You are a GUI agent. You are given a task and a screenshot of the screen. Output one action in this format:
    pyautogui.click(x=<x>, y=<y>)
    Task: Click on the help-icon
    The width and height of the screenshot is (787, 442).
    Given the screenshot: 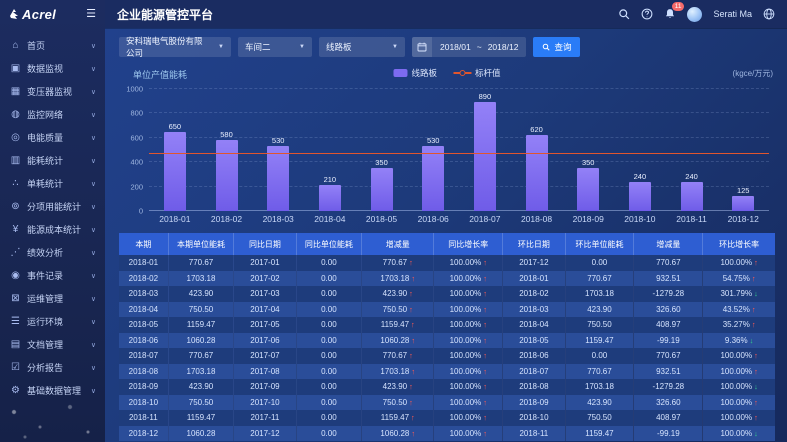 What is the action you would take?
    pyautogui.click(x=647, y=14)
    